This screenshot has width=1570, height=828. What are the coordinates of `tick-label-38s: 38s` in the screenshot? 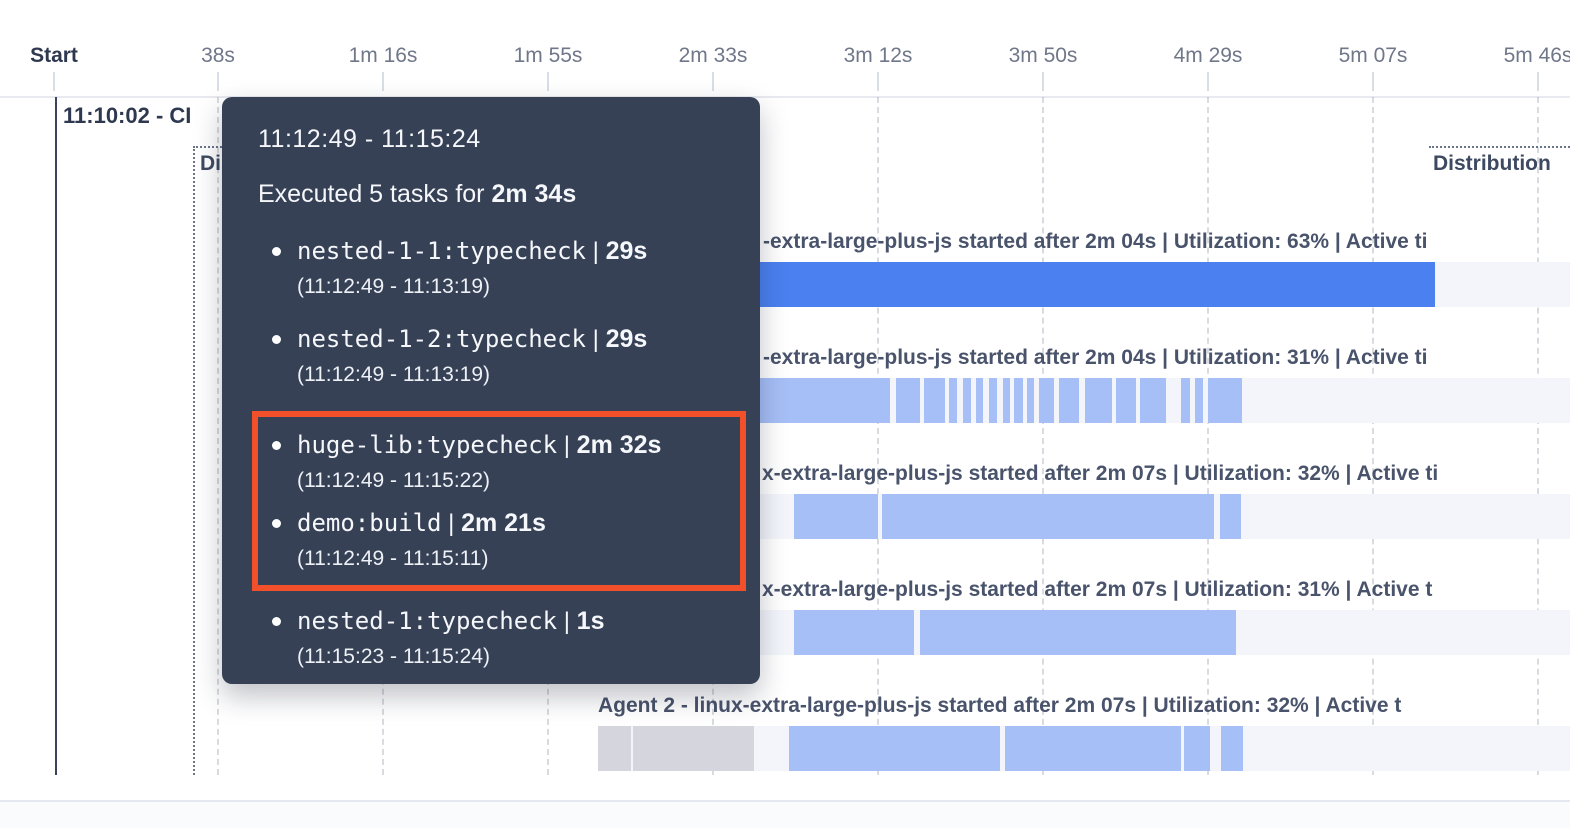 It's located at (218, 55).